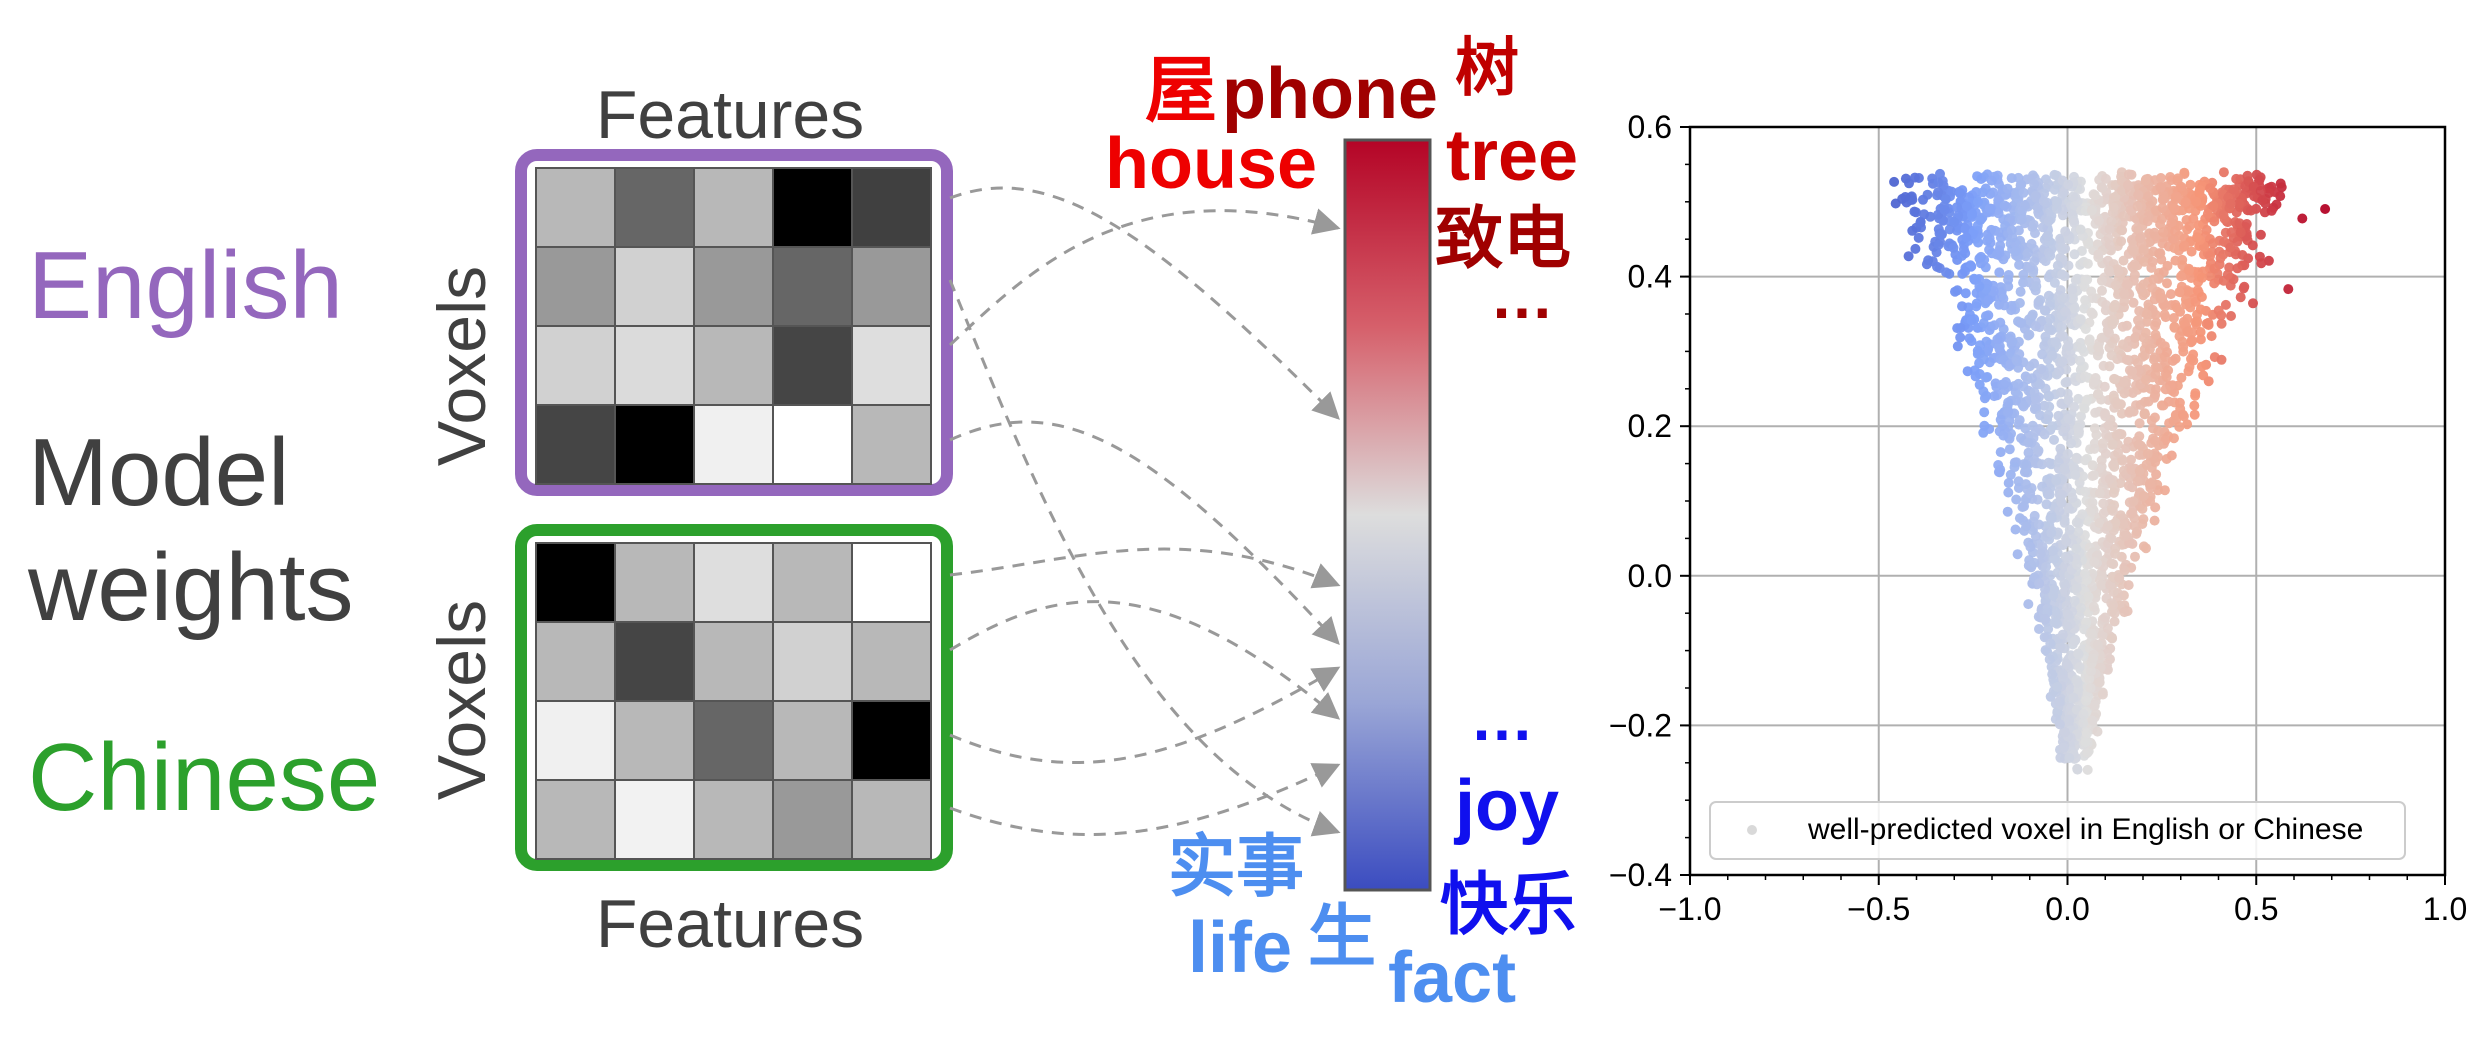 This screenshot has height=1055, width=2471. What do you see at coordinates (1640, 725) in the screenshot?
I see `y-tick-label: −0.2` at bounding box center [1640, 725].